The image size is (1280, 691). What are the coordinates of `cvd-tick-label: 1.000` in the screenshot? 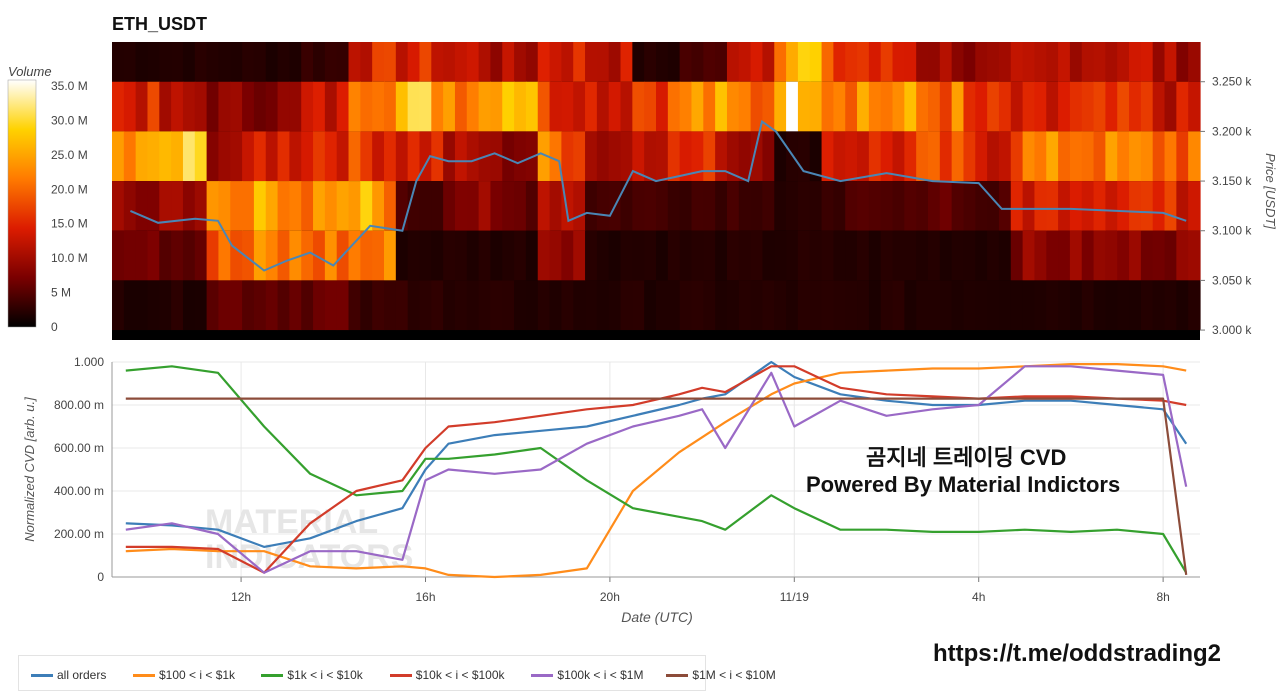 It's located at (89, 362).